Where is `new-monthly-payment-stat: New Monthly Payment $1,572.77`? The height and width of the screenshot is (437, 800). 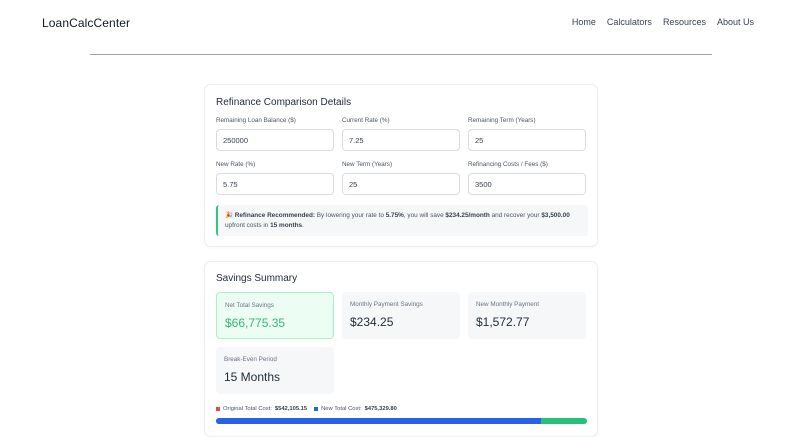 new-monthly-payment-stat: New Monthly Payment $1,572.77 is located at coordinates (527, 315).